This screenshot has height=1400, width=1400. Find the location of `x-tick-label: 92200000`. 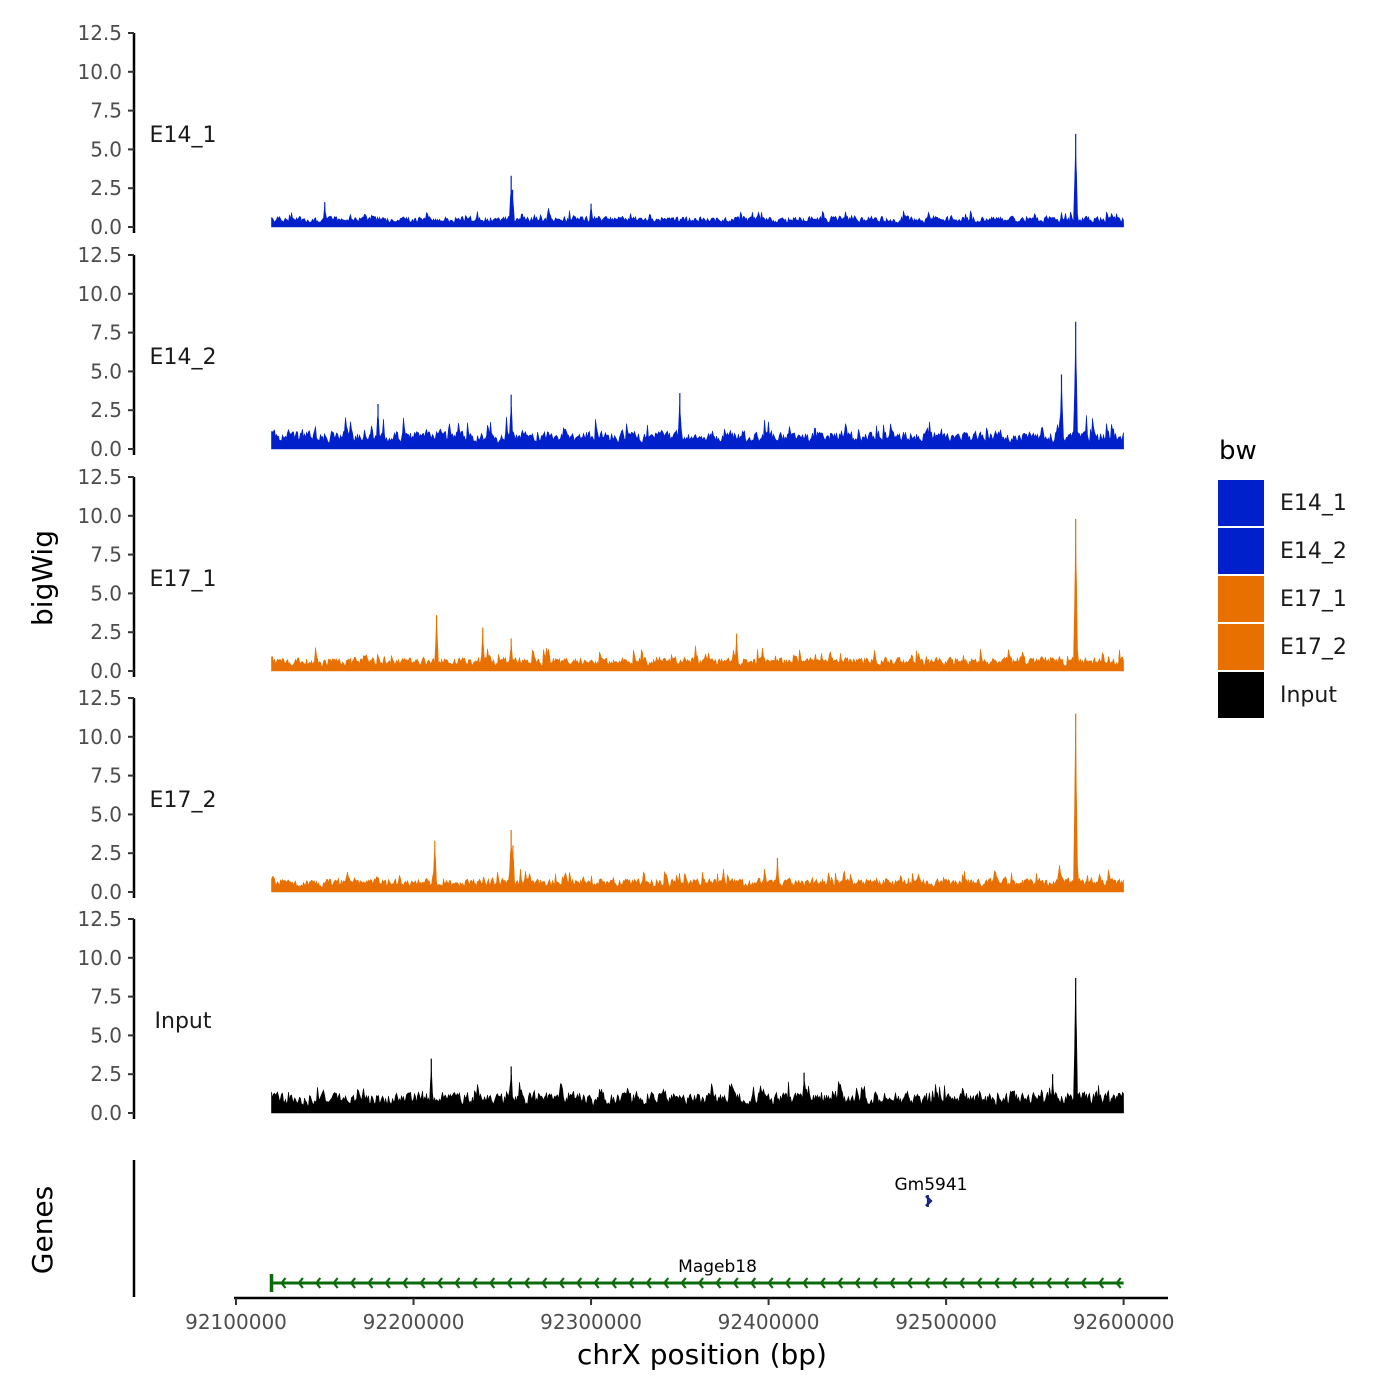

x-tick-label: 92200000 is located at coordinates (414, 1322).